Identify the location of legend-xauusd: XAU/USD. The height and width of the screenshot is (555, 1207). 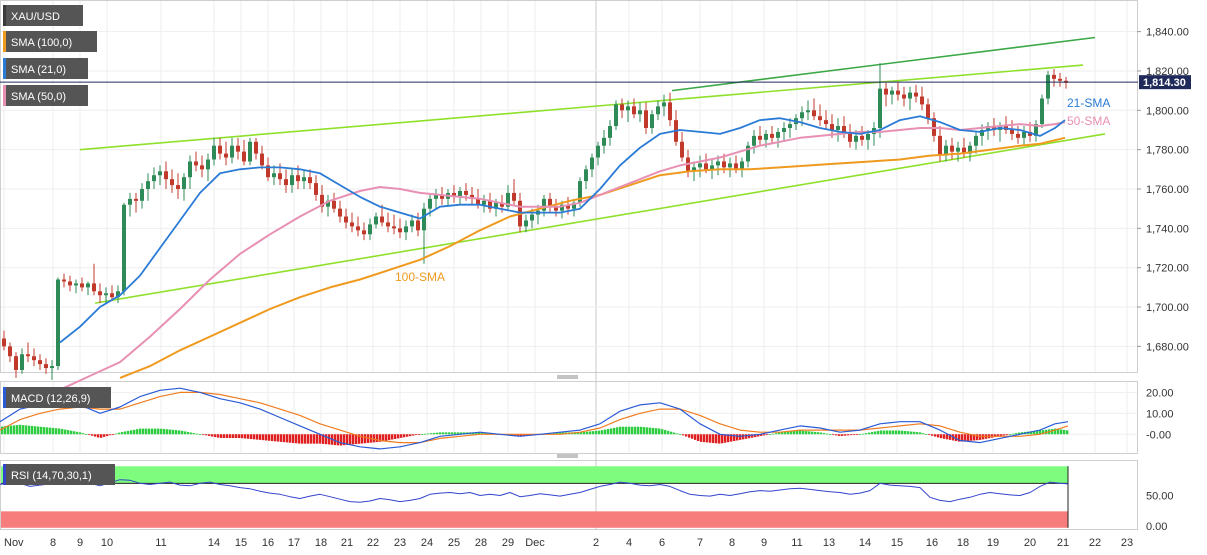
(43, 15).